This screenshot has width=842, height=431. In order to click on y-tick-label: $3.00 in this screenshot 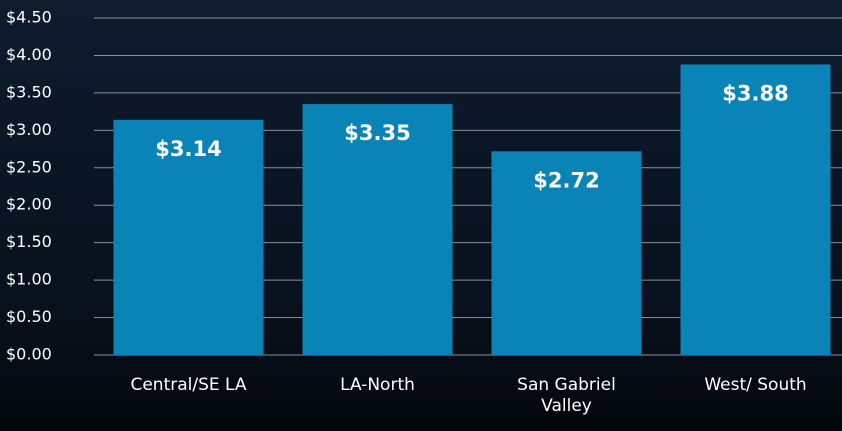, I will do `click(29, 129)`.